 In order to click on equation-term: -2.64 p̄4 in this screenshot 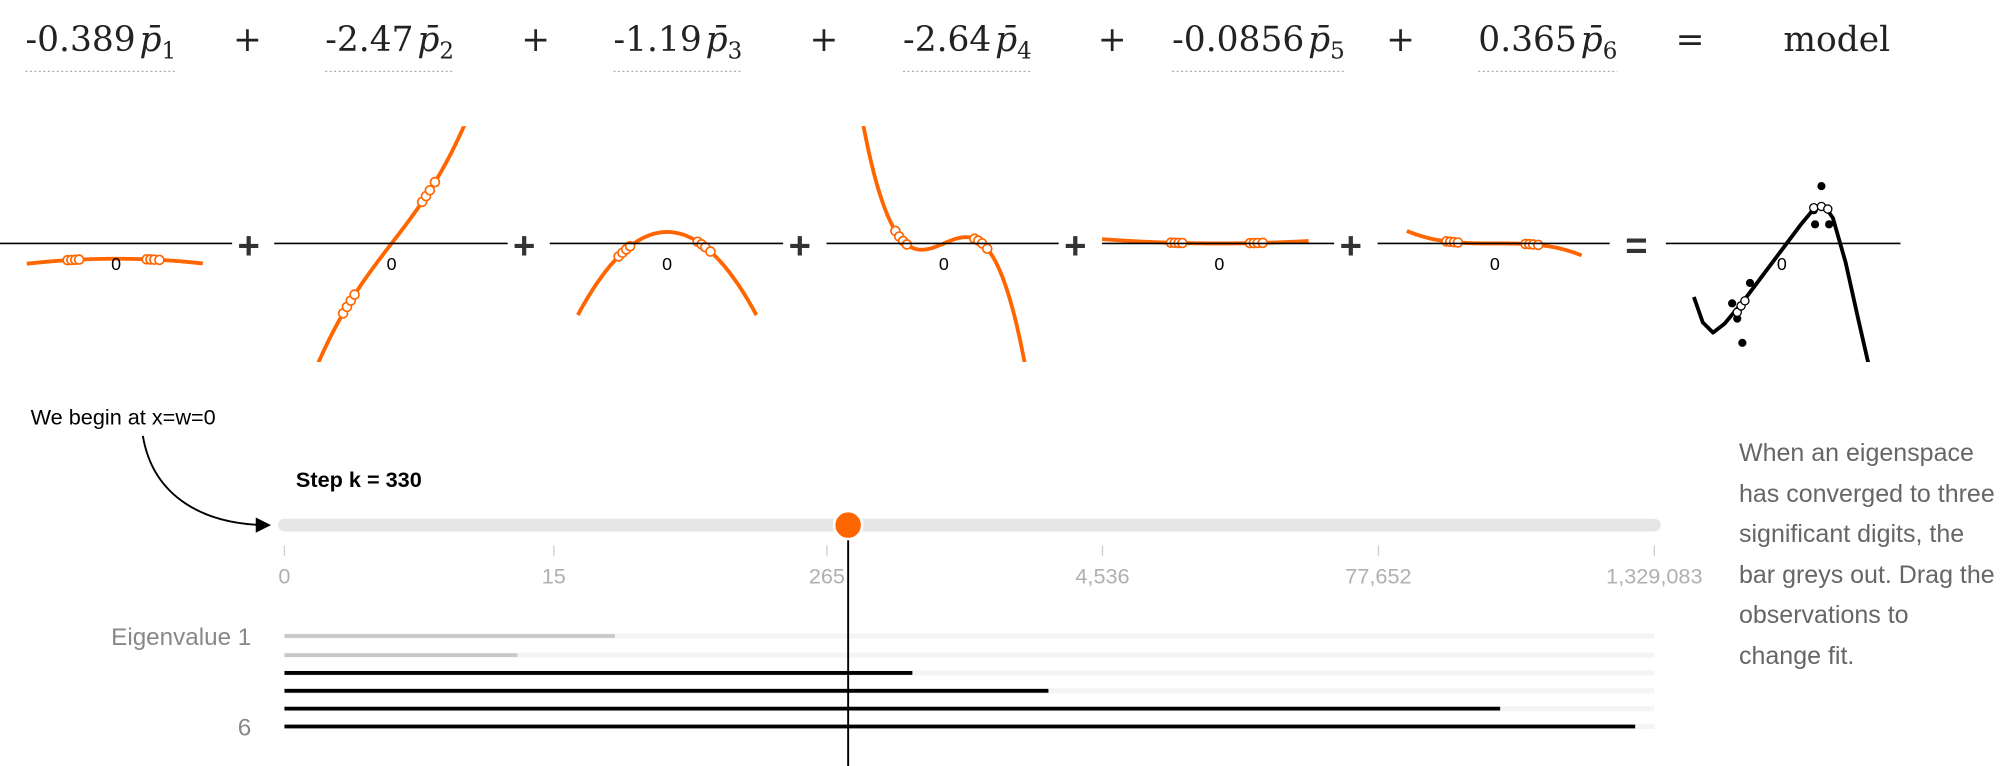, I will do `click(967, 42)`.